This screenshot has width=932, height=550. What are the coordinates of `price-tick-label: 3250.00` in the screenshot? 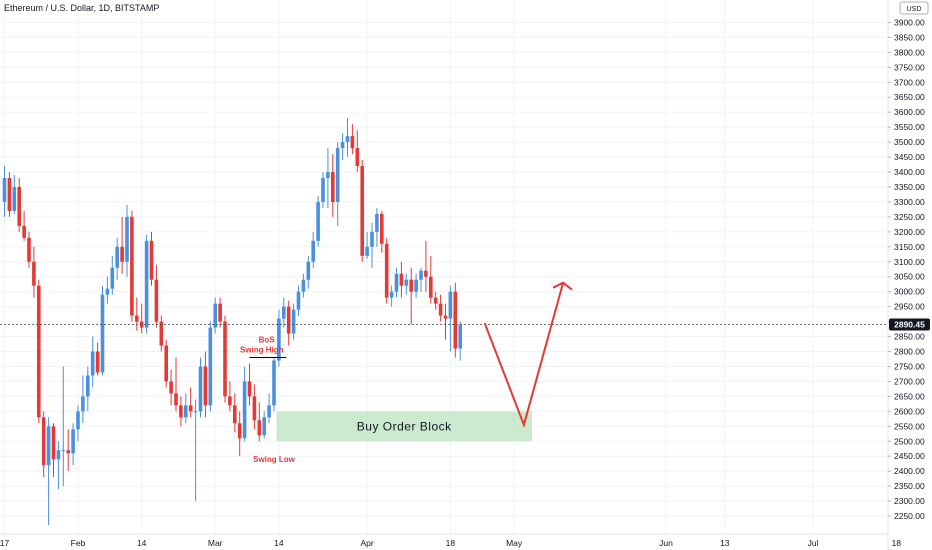 It's located at (909, 217).